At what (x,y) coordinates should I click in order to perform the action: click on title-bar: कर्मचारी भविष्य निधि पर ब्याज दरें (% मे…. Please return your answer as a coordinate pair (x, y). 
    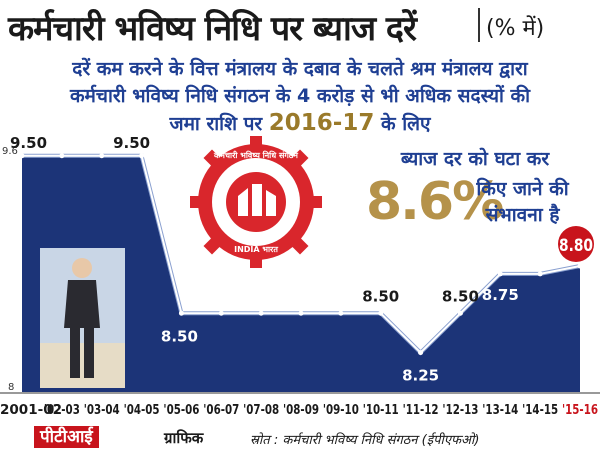
    Looking at the image, I should click on (300, 27).